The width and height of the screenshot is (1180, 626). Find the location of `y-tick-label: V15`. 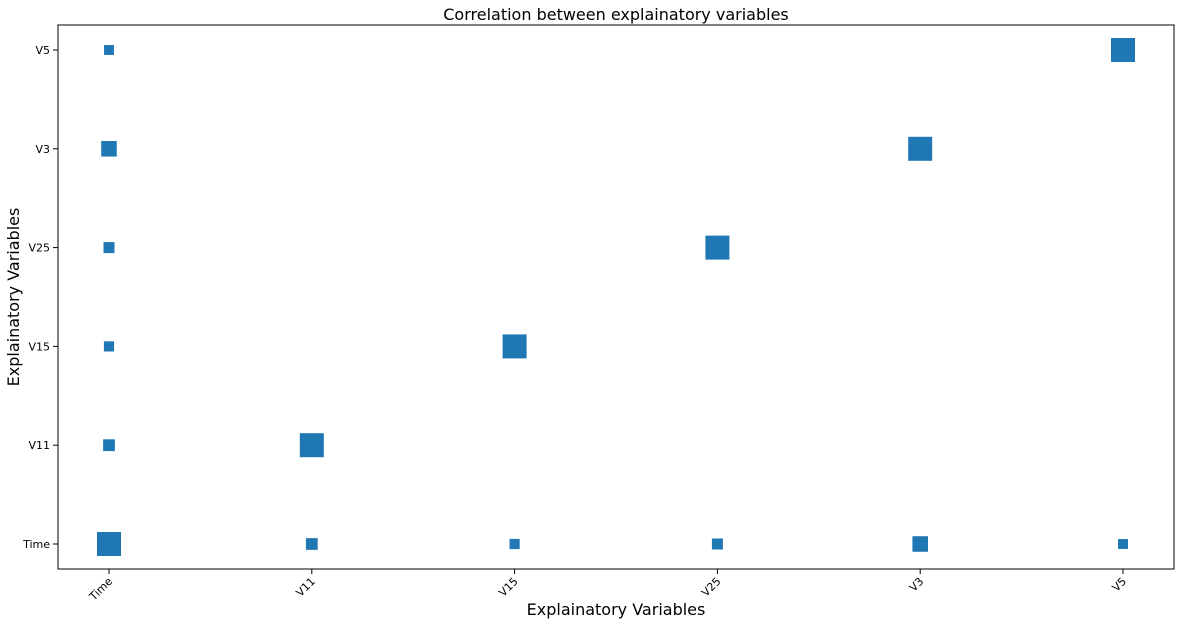

y-tick-label: V15 is located at coordinates (39, 346).